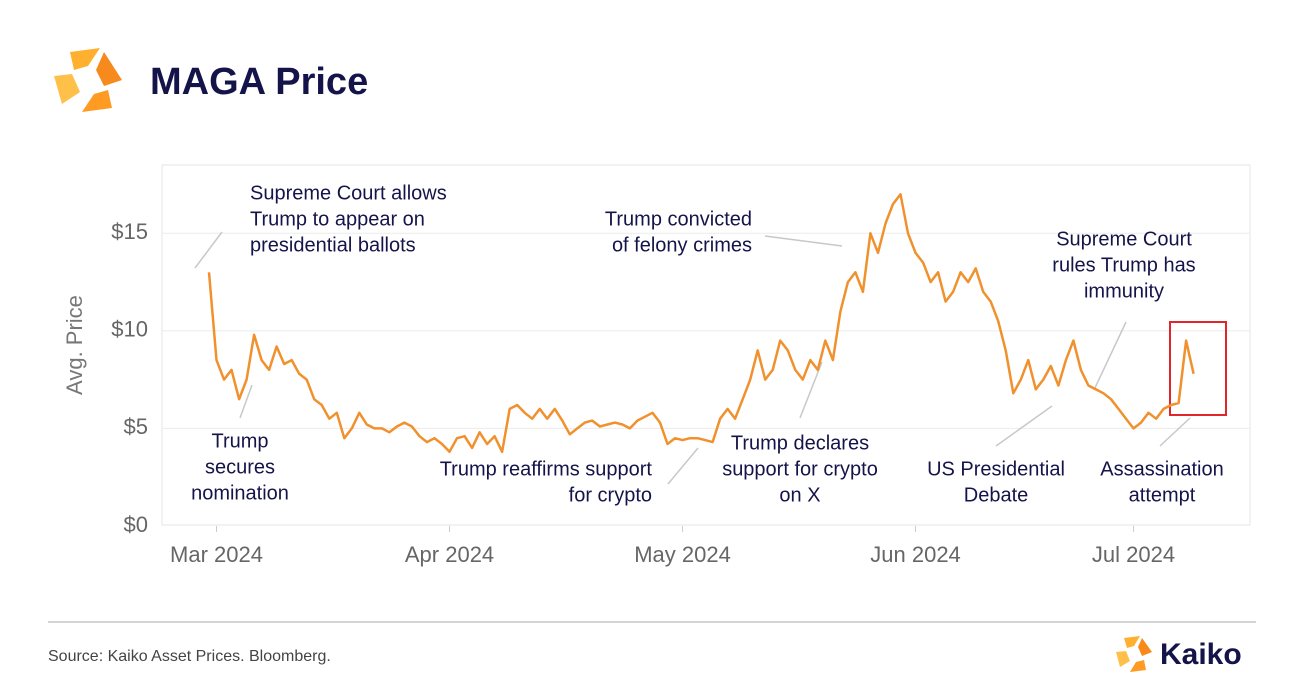 The height and width of the screenshot is (697, 1298). Describe the element at coordinates (800, 443) in the screenshot. I see `annotation: Trump declares` at that location.